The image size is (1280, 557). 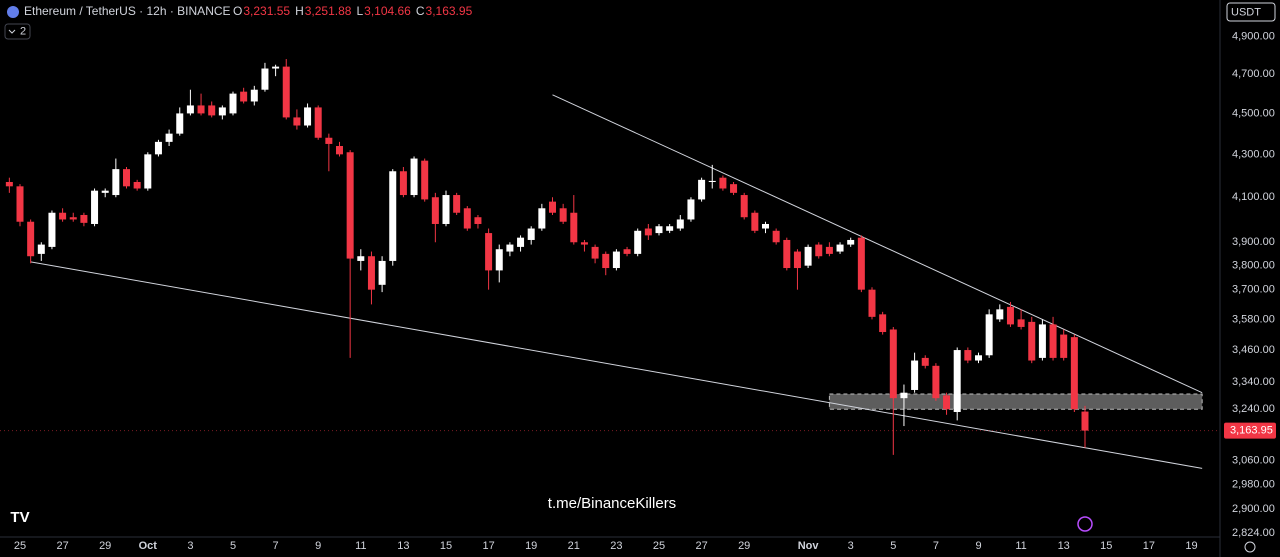 I want to click on x-tick-label: 5, so click(x=893, y=546).